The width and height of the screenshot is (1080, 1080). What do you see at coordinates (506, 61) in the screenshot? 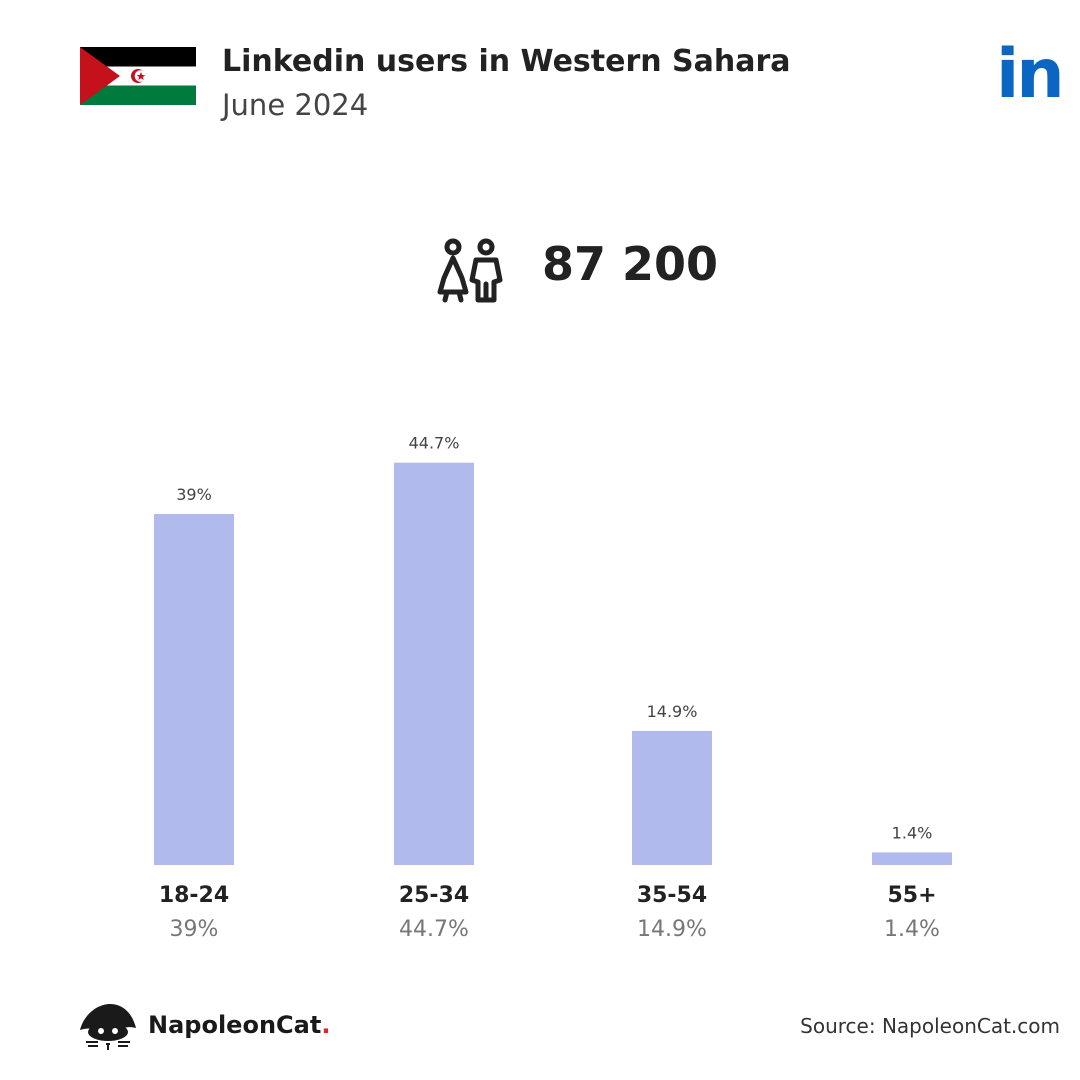
I see `page-title: Linkedin users in Western Sahara` at bounding box center [506, 61].